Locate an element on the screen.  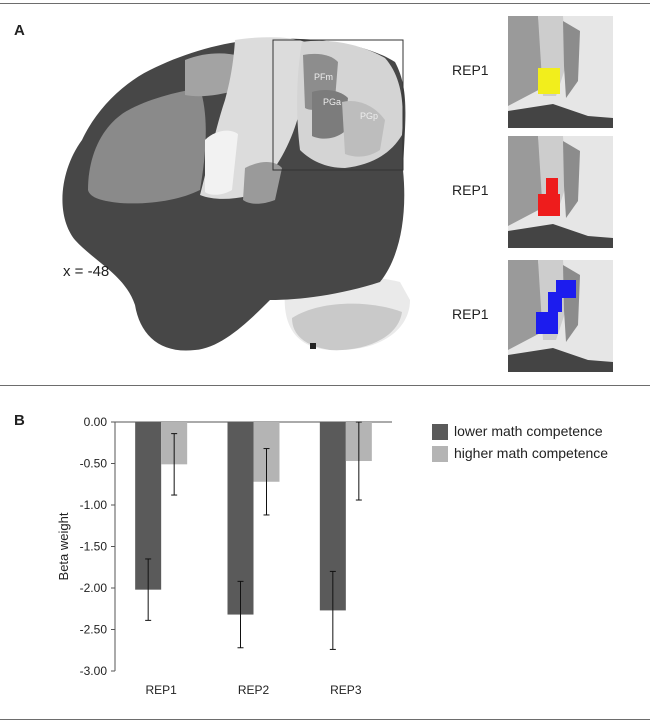
x-tick-label: REP2 is located at coordinates (254, 690).